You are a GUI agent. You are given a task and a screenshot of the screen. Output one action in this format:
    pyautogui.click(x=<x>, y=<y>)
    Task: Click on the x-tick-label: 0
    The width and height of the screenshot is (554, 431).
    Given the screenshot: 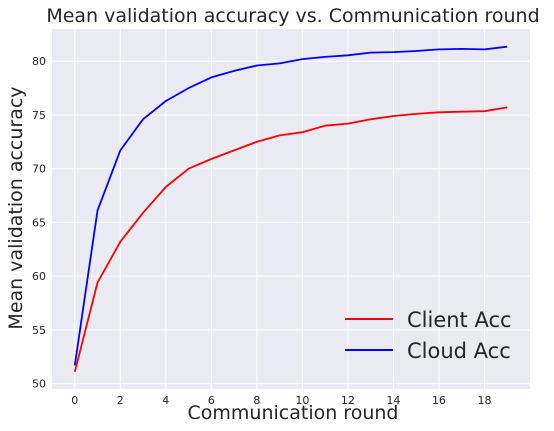 What is the action you would take?
    pyautogui.click(x=74, y=400)
    